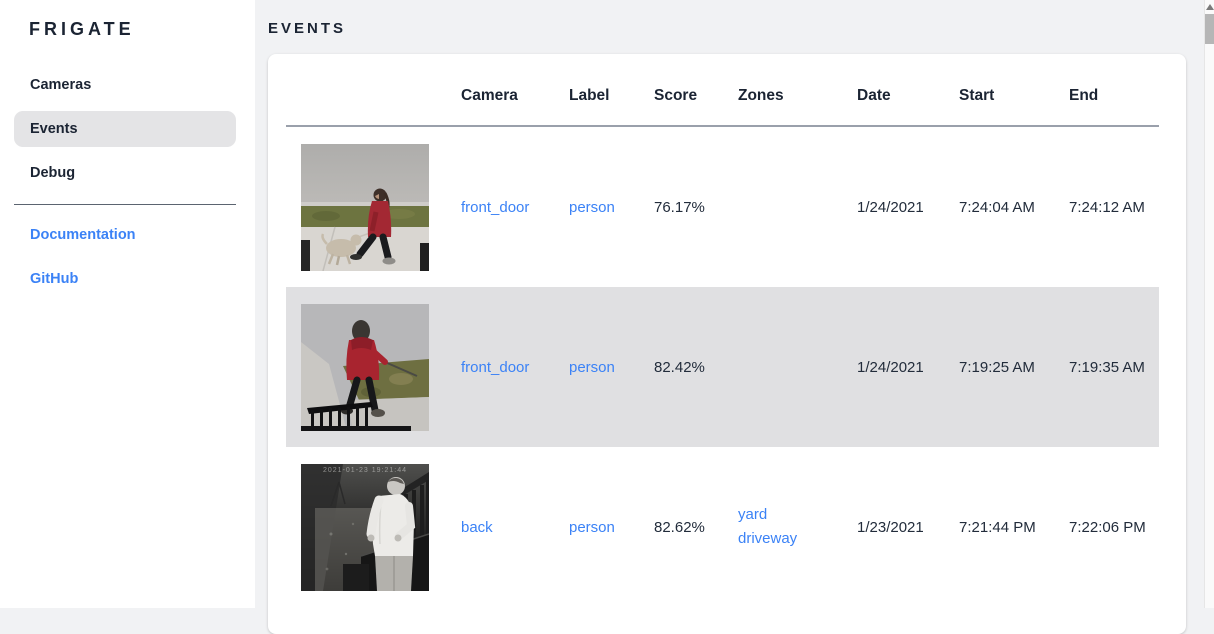 This screenshot has width=1214, height=634. I want to click on col-zones: Zones, so click(761, 95).